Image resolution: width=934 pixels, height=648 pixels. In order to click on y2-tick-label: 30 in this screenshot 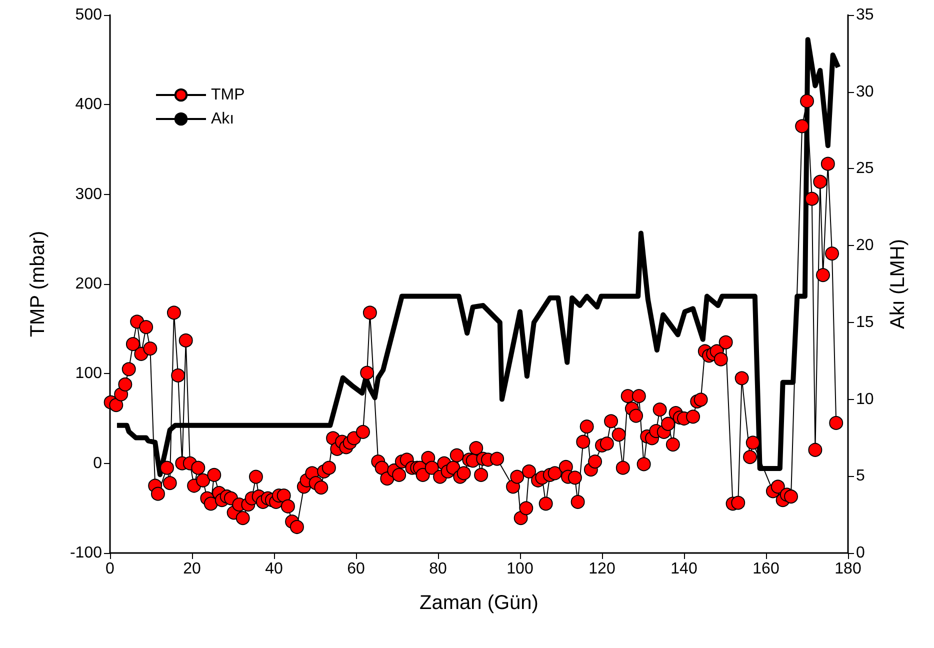, I will do `click(865, 91)`.